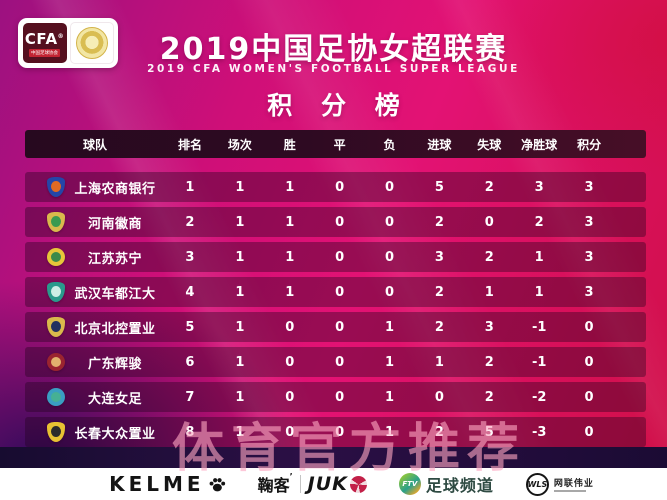 The width and height of the screenshot is (667, 500). I want to click on team-cell: 长春大众置业, so click(95, 432).